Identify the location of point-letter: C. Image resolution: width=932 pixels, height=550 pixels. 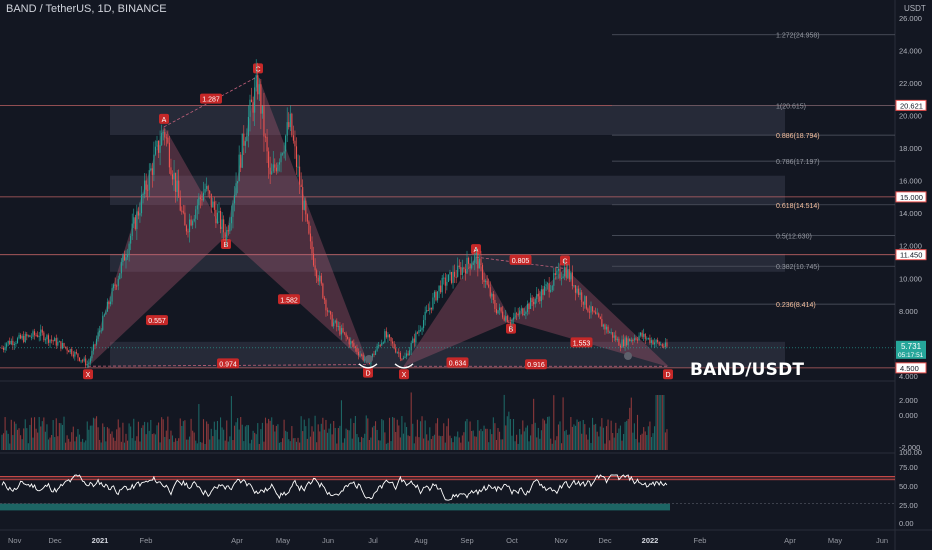
(564, 262).